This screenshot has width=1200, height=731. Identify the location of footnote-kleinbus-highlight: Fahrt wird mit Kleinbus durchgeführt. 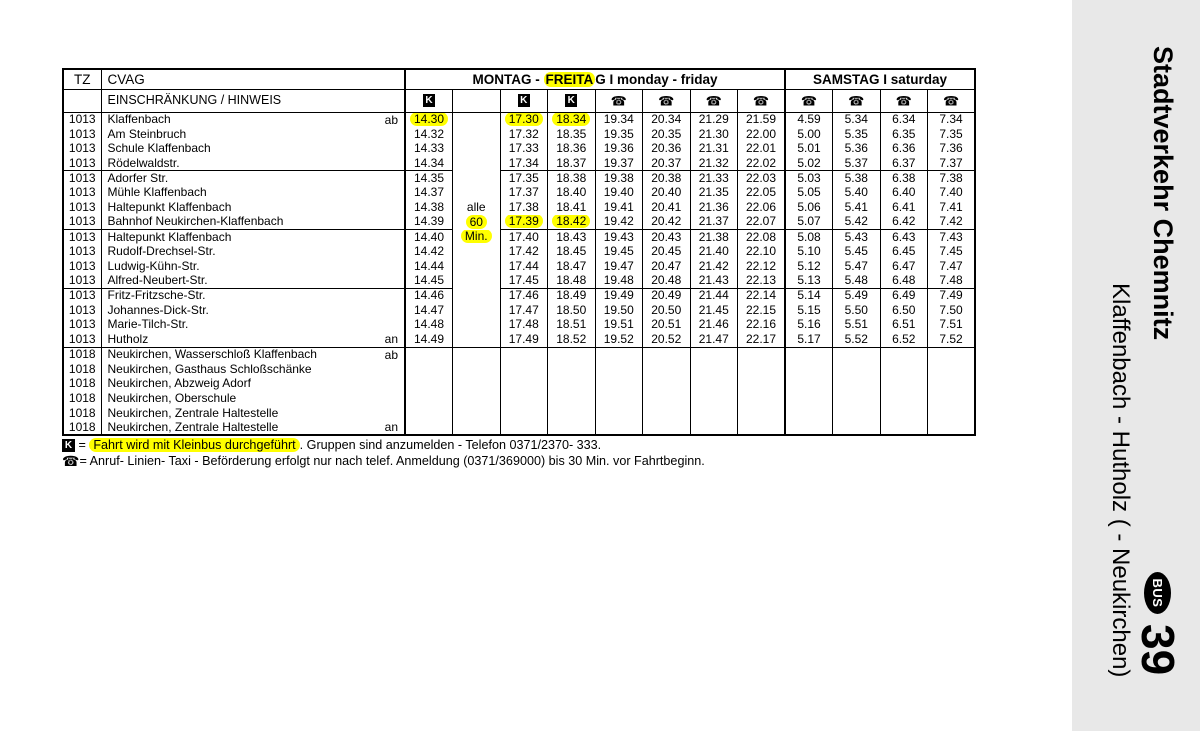
(194, 445).